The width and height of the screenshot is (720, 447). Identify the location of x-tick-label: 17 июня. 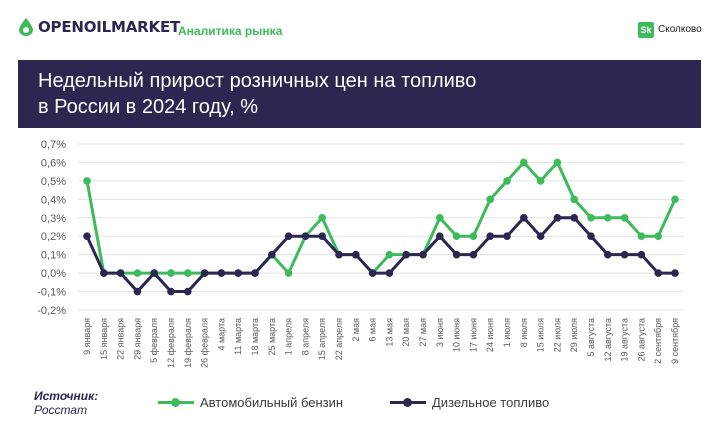
(473, 335).